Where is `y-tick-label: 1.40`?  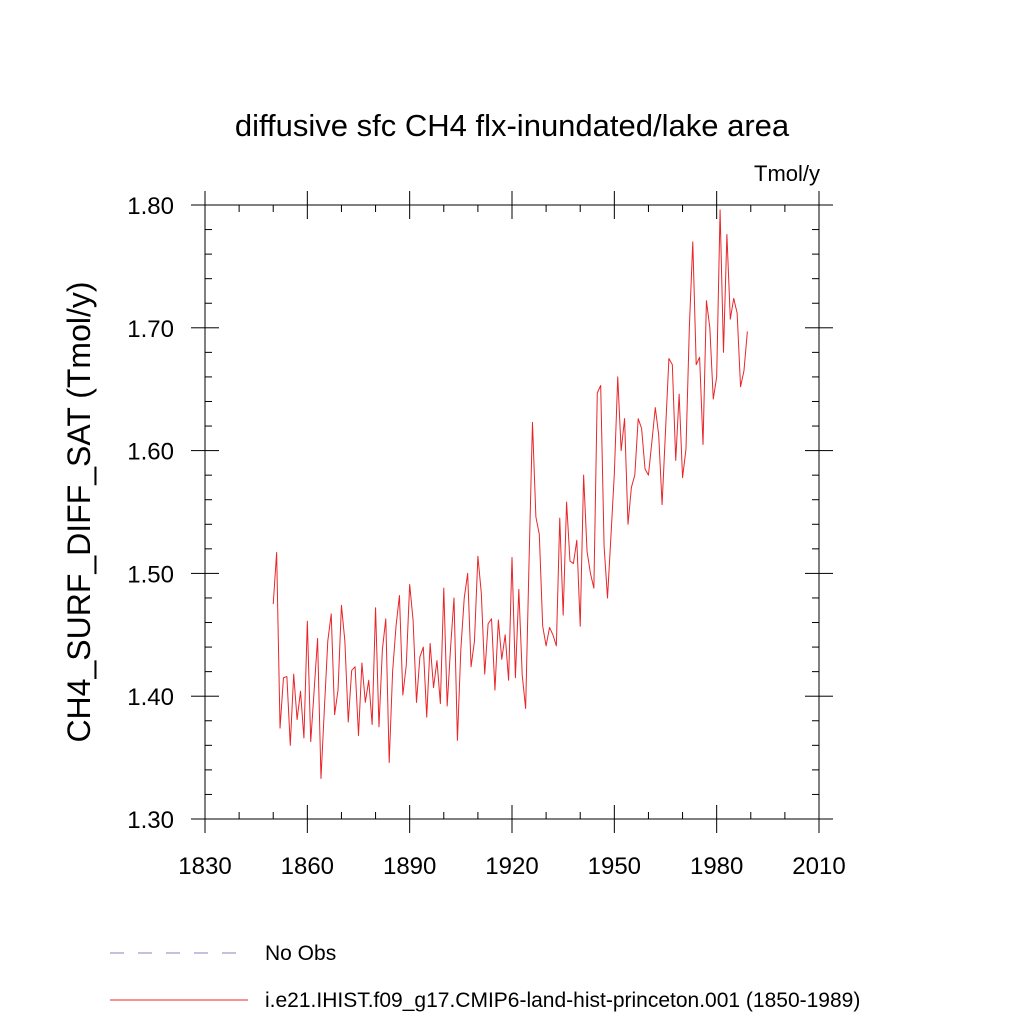 y-tick-label: 1.40 is located at coordinates (150, 697).